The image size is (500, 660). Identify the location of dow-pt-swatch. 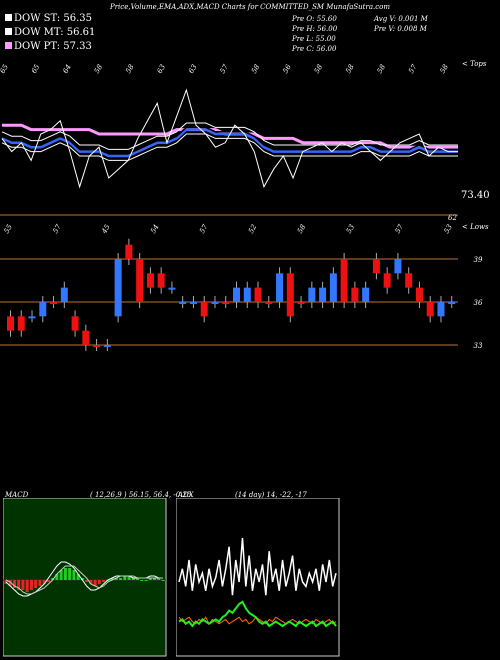
(8, 45).